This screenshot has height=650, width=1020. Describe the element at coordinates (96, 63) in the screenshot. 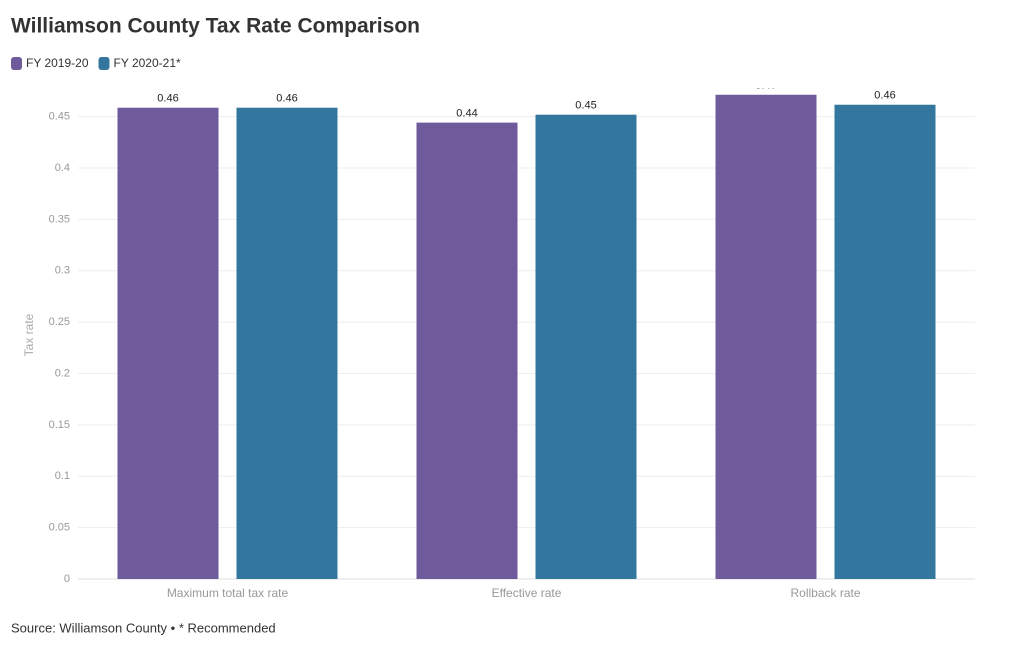

I see `legend: FY 2019-20 FY 2020-21*` at that location.